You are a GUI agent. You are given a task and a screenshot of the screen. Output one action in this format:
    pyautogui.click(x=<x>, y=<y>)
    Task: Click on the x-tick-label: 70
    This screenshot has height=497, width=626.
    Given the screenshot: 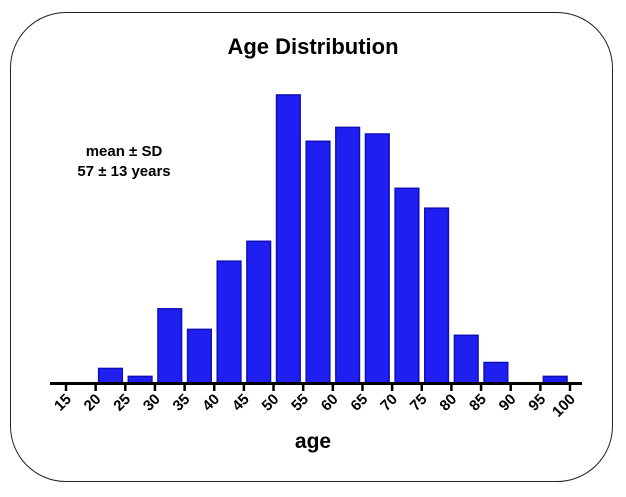 What is the action you would take?
    pyautogui.click(x=389, y=403)
    